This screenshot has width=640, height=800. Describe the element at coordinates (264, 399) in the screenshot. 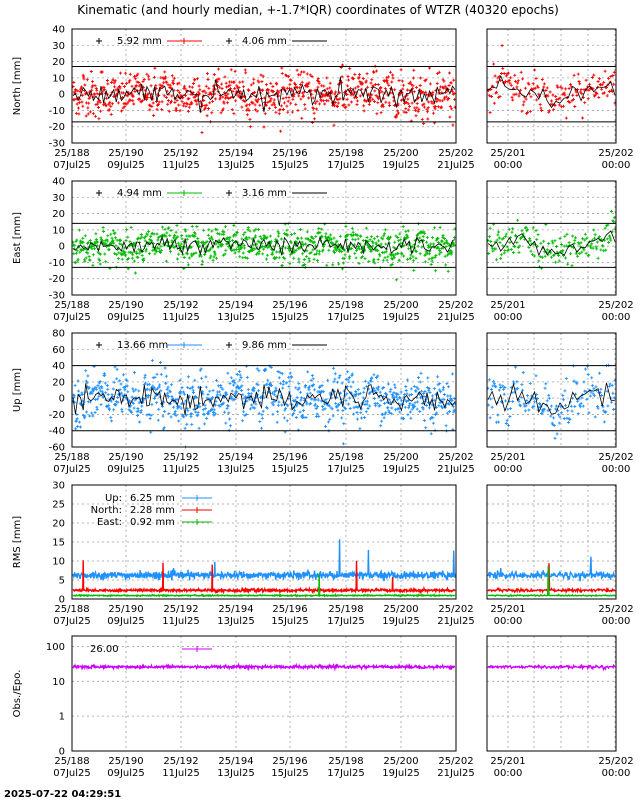

I see `up-median-line` at that location.